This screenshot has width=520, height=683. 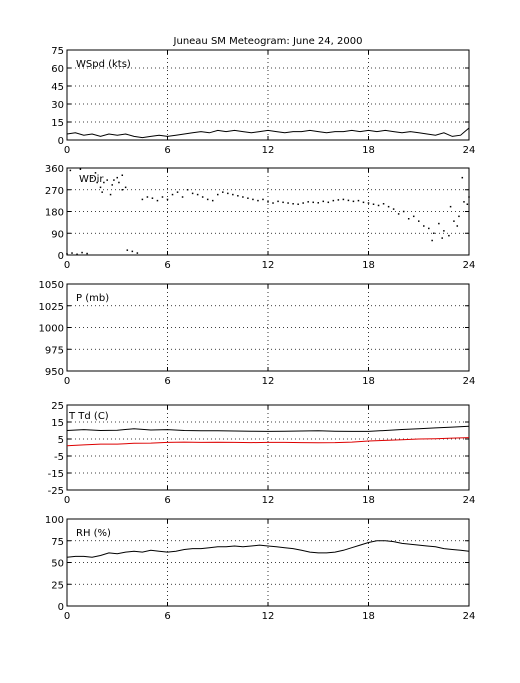 I want to click on y-tick-label: 950, so click(x=54, y=372).